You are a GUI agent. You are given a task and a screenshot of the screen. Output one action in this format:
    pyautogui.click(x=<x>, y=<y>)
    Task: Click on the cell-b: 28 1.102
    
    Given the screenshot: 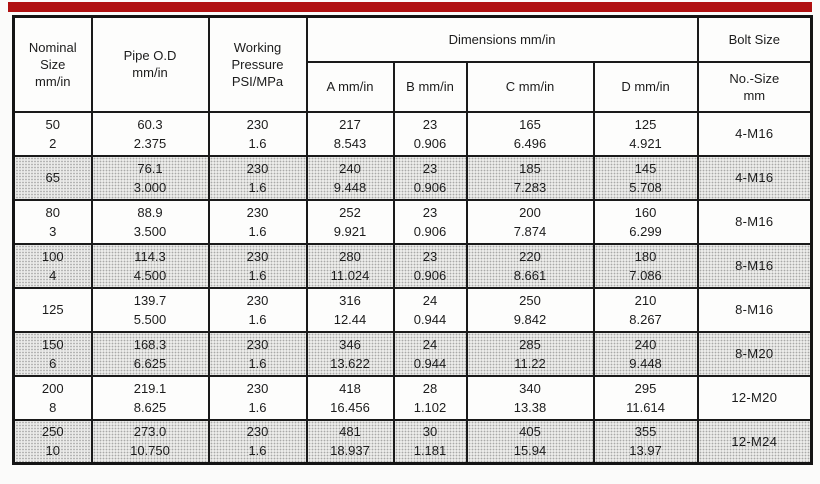 What is the action you would take?
    pyautogui.click(x=430, y=397)
    